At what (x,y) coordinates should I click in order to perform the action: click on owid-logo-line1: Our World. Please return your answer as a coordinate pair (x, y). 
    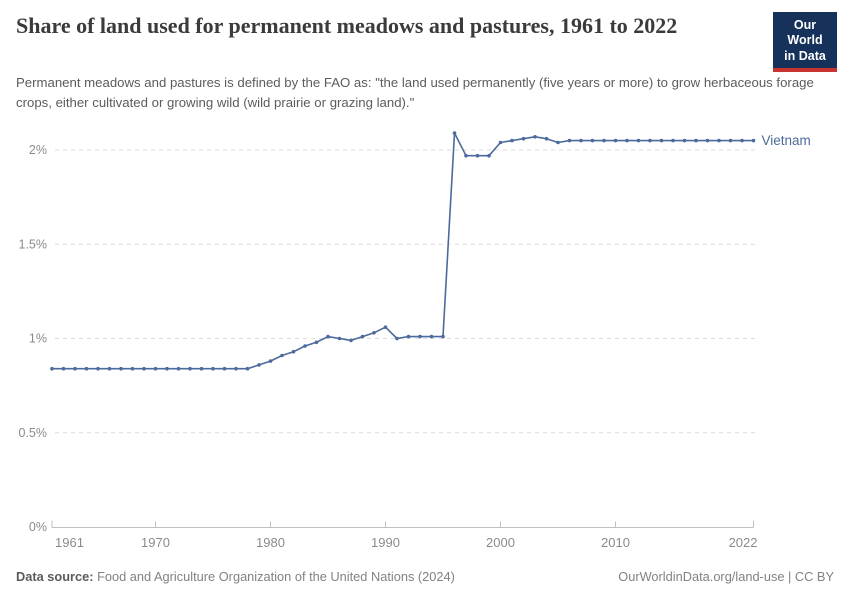
    Looking at the image, I should click on (805, 33).